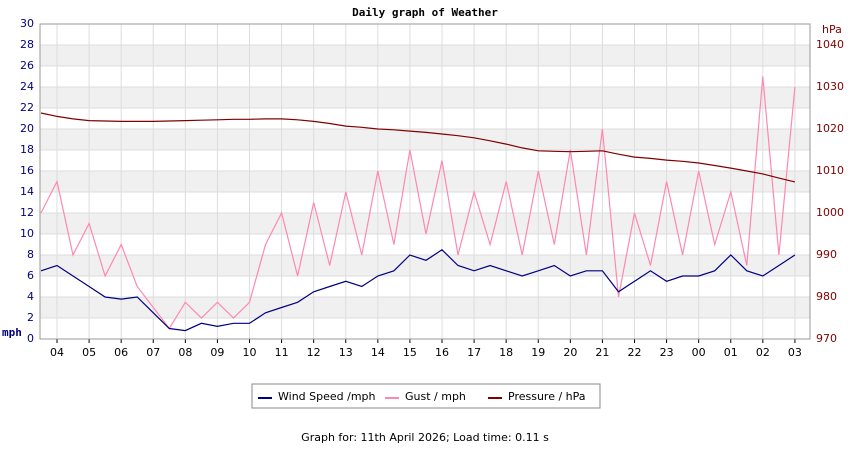 The width and height of the screenshot is (850, 450). Describe the element at coordinates (30, 254) in the screenshot. I see `y-tick-label: 8` at that location.